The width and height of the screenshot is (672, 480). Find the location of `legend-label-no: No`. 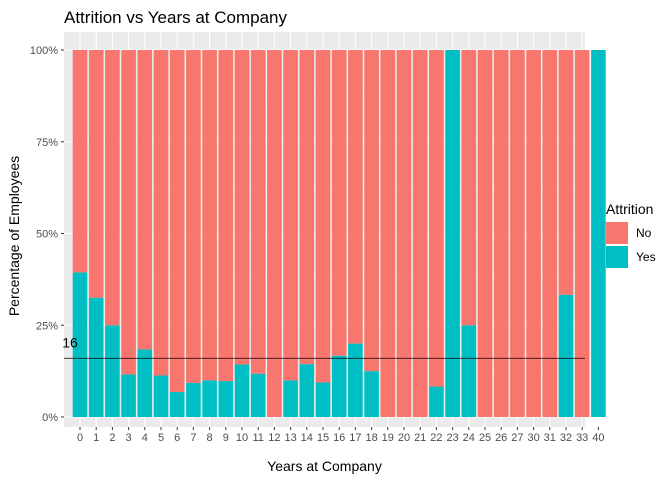

legend-label-no: No is located at coordinates (644, 233).